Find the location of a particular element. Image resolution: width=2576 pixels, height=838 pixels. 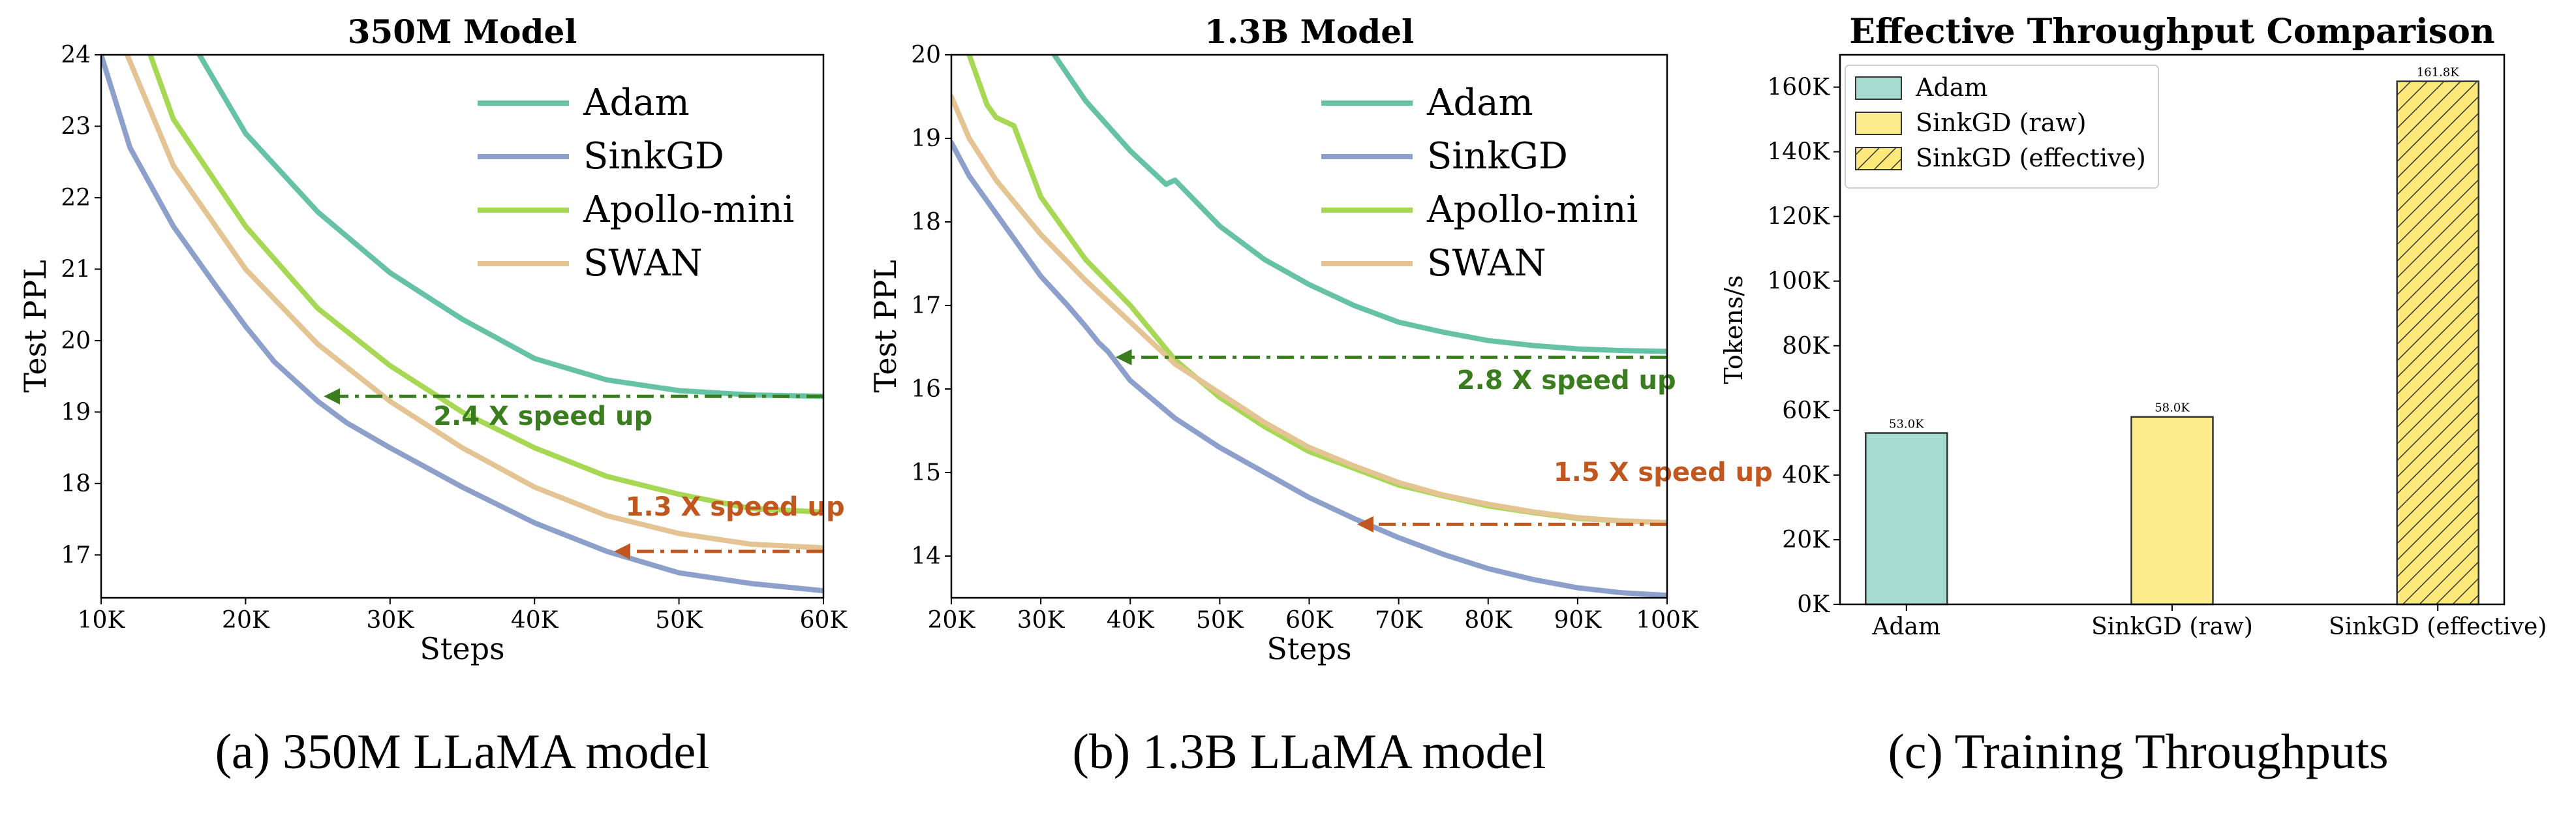

figure-caption: (c) Training Throughputs is located at coordinates (2138, 752).